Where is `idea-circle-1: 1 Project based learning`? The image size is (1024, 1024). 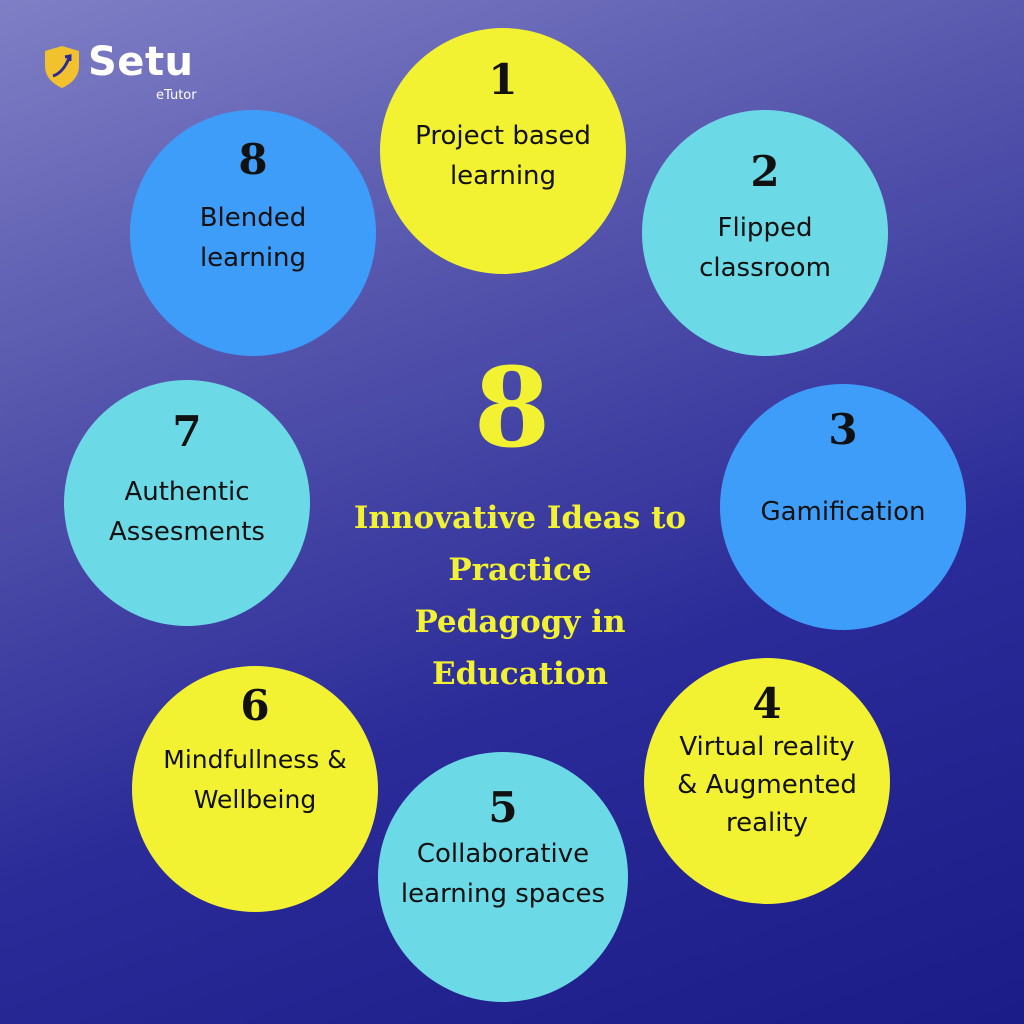
idea-circle-1: 1 Project based learning is located at coordinates (503, 151).